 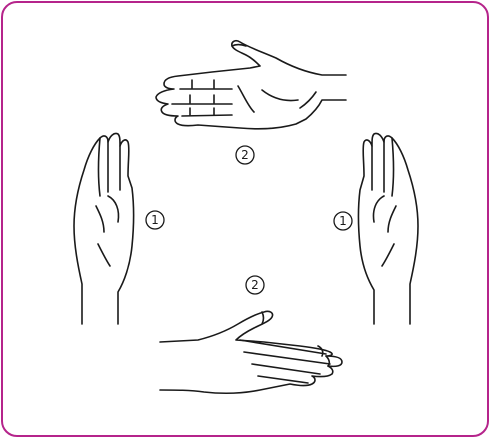 What do you see at coordinates (104, 228) in the screenshot?
I see `hand-left-vertical` at bounding box center [104, 228].